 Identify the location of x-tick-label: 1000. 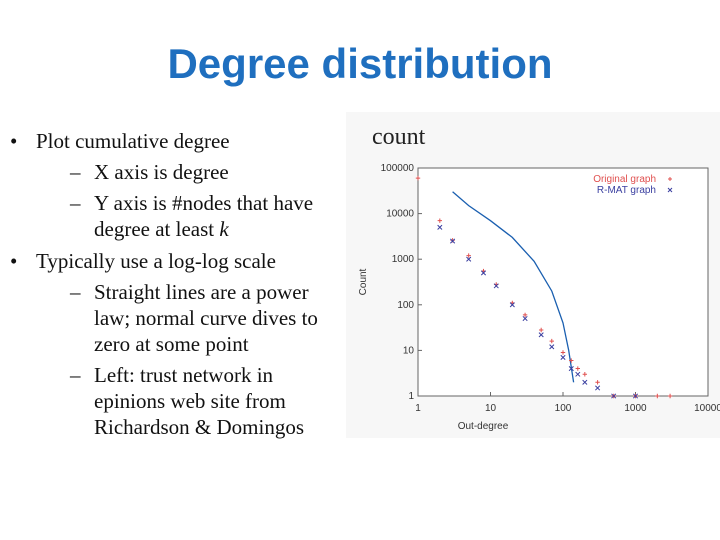
(635, 408).